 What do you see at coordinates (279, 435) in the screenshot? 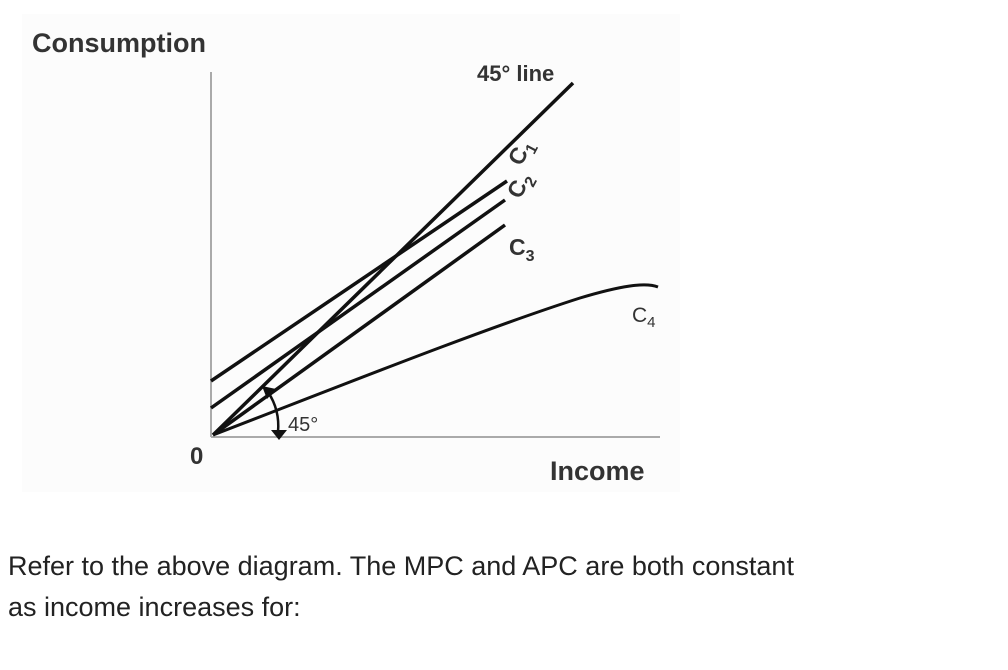
I see `angle-arrow-bottom` at bounding box center [279, 435].